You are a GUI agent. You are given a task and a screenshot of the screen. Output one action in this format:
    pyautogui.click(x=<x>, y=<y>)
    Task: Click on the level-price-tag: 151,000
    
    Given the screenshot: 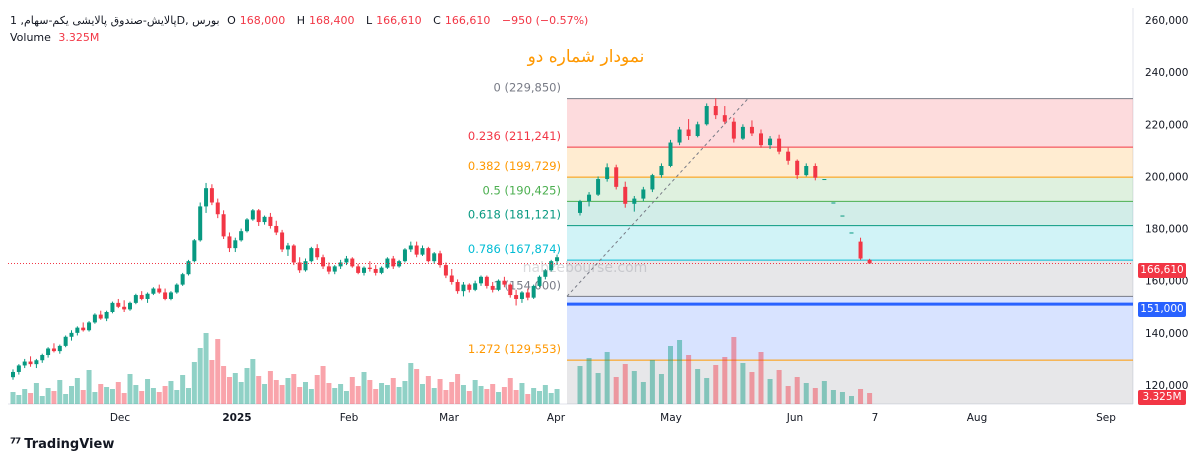 What is the action you would take?
    pyautogui.click(x=1162, y=309)
    